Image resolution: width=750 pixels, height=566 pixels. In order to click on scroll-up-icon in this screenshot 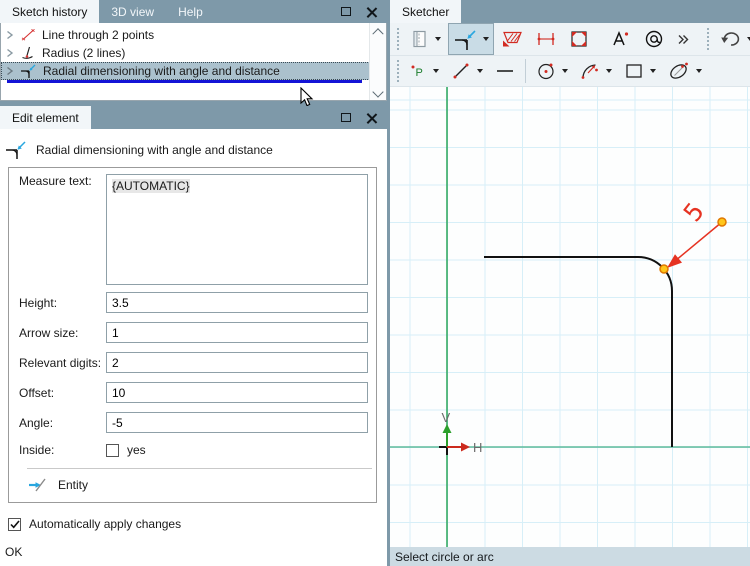, I will do `click(378, 34)`.